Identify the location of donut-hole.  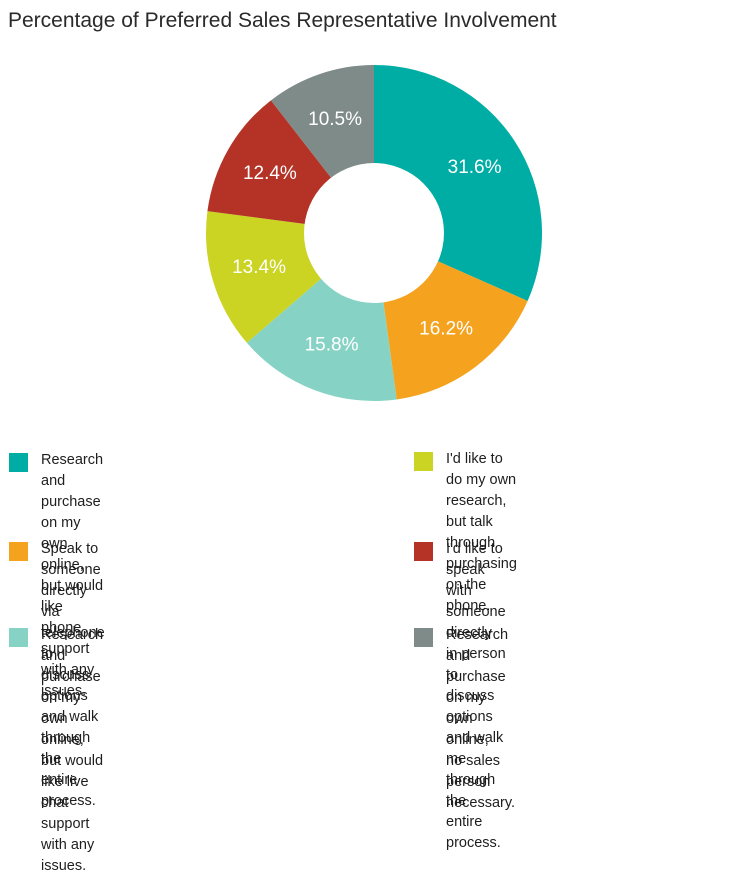
(374, 233).